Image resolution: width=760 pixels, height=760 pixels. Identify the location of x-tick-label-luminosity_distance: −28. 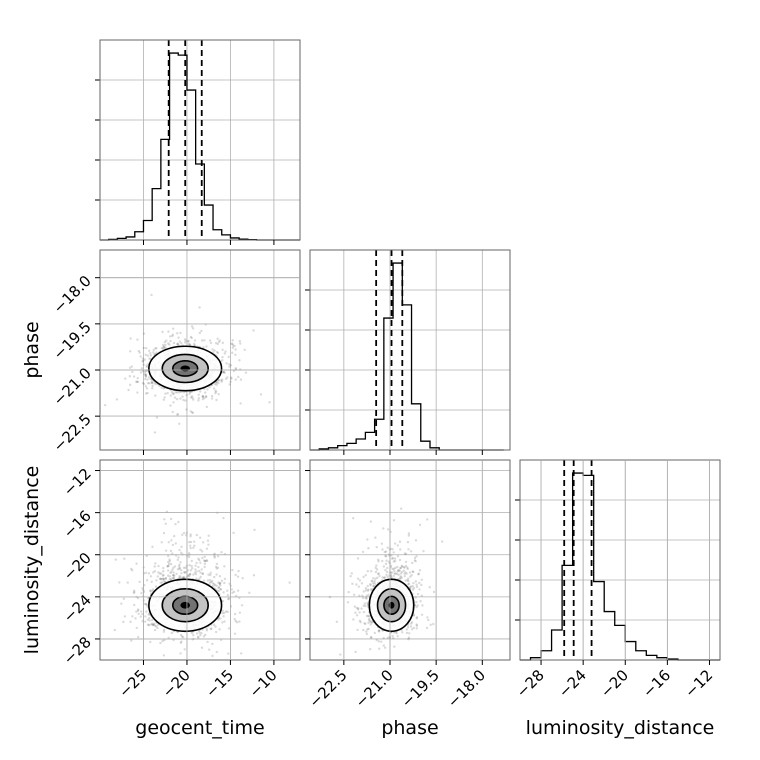
(530, 683).